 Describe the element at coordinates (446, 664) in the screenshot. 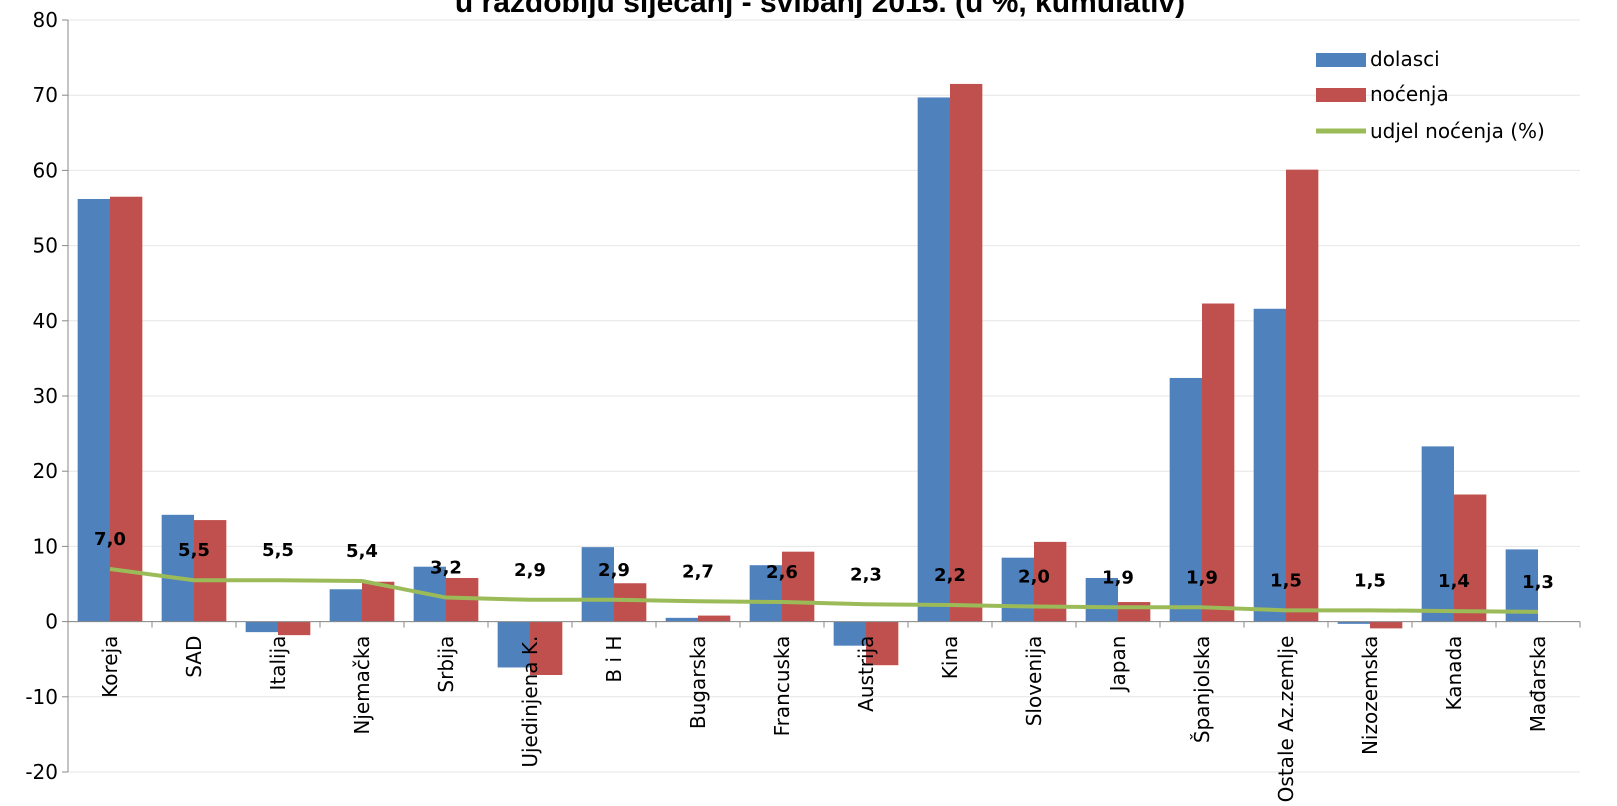

I see `x-tick-label: Srbija` at that location.